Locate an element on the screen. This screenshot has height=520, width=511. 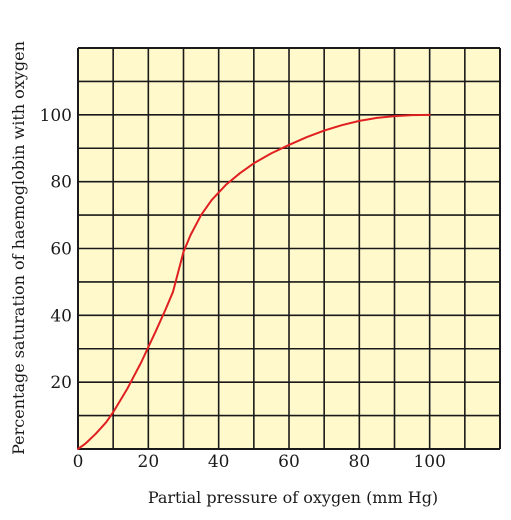
x-tick-label: 80 is located at coordinates (360, 462).